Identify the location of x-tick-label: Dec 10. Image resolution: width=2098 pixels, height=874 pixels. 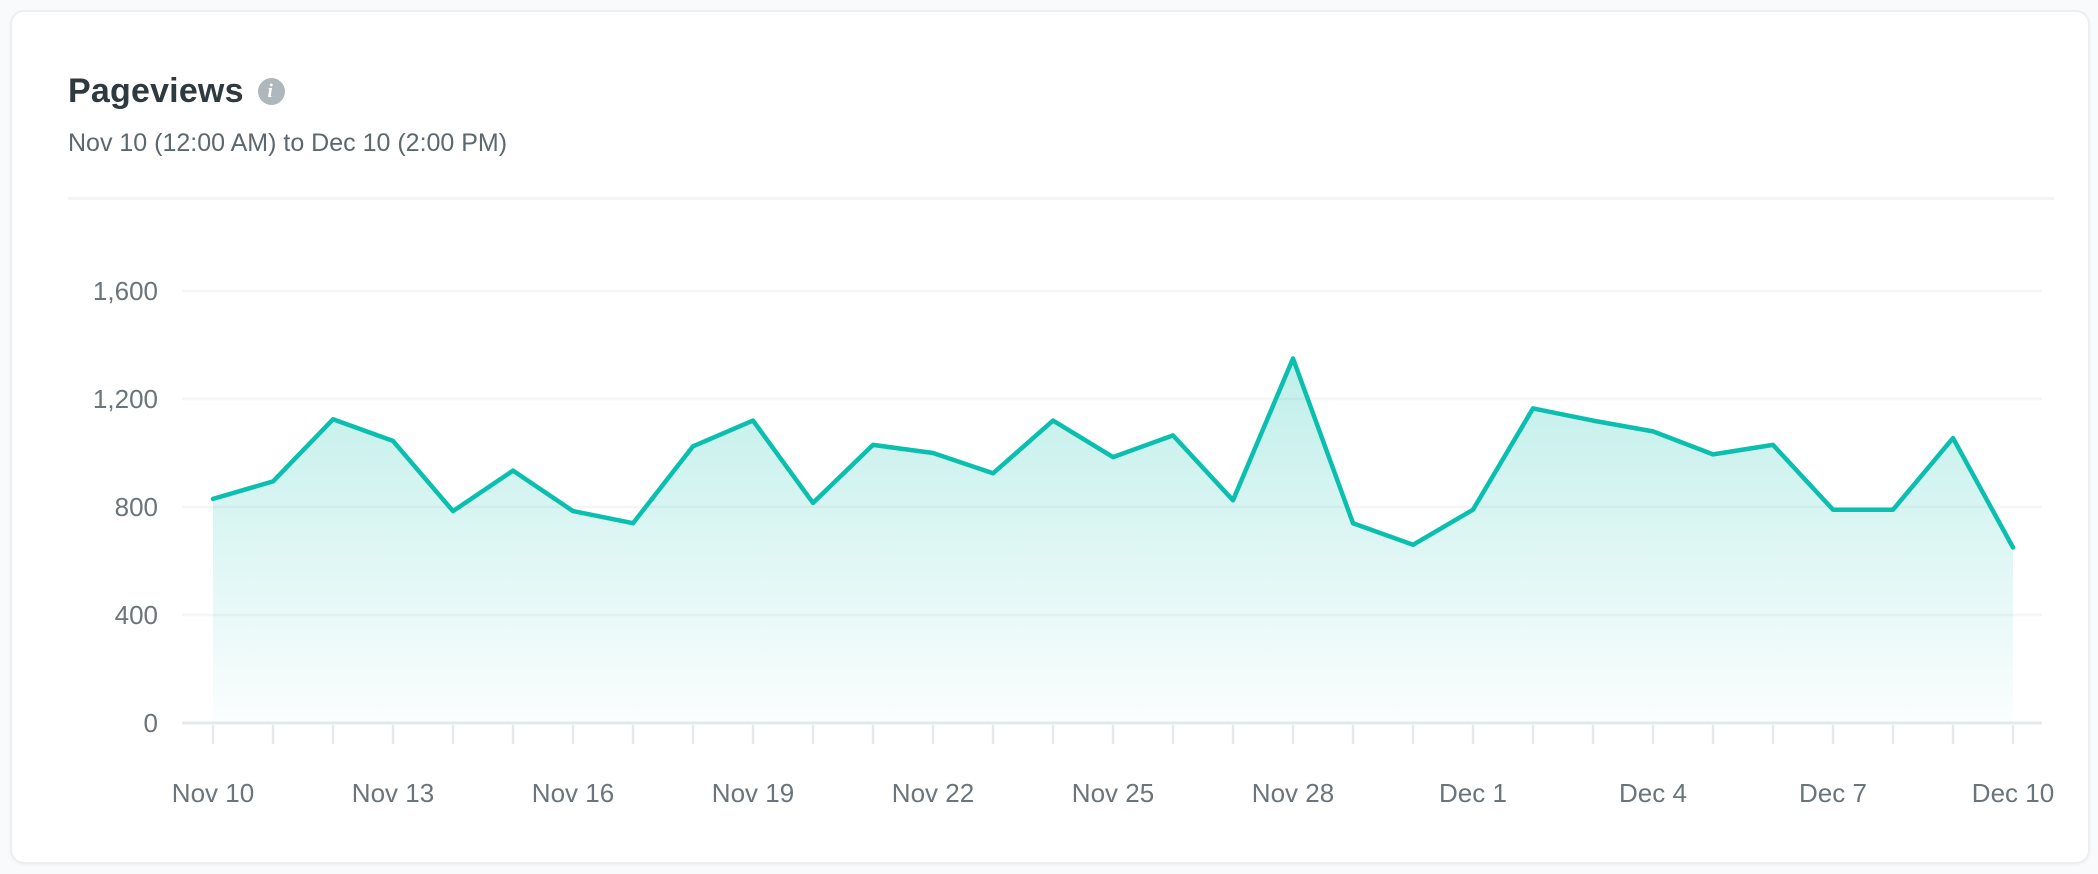
(2013, 793).